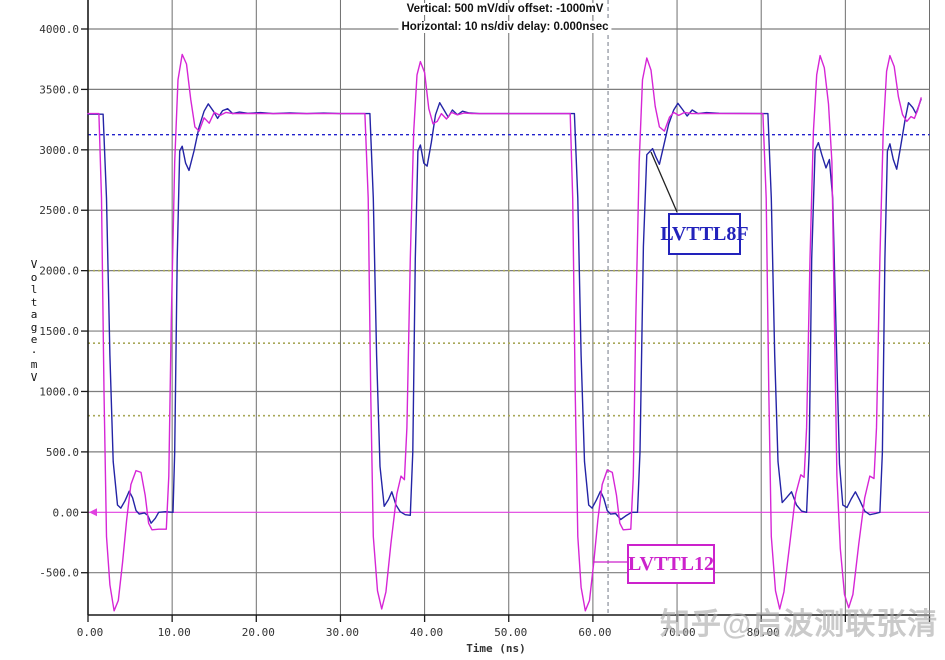  Describe the element at coordinates (594, 632) in the screenshot. I see `x-tick-label: 60.00` at that location.